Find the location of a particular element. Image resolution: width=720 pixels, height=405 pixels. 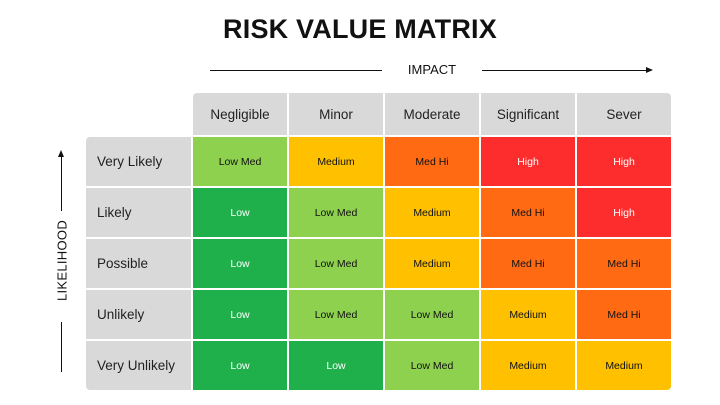

column-header-significant: Significant is located at coordinates (528, 114).